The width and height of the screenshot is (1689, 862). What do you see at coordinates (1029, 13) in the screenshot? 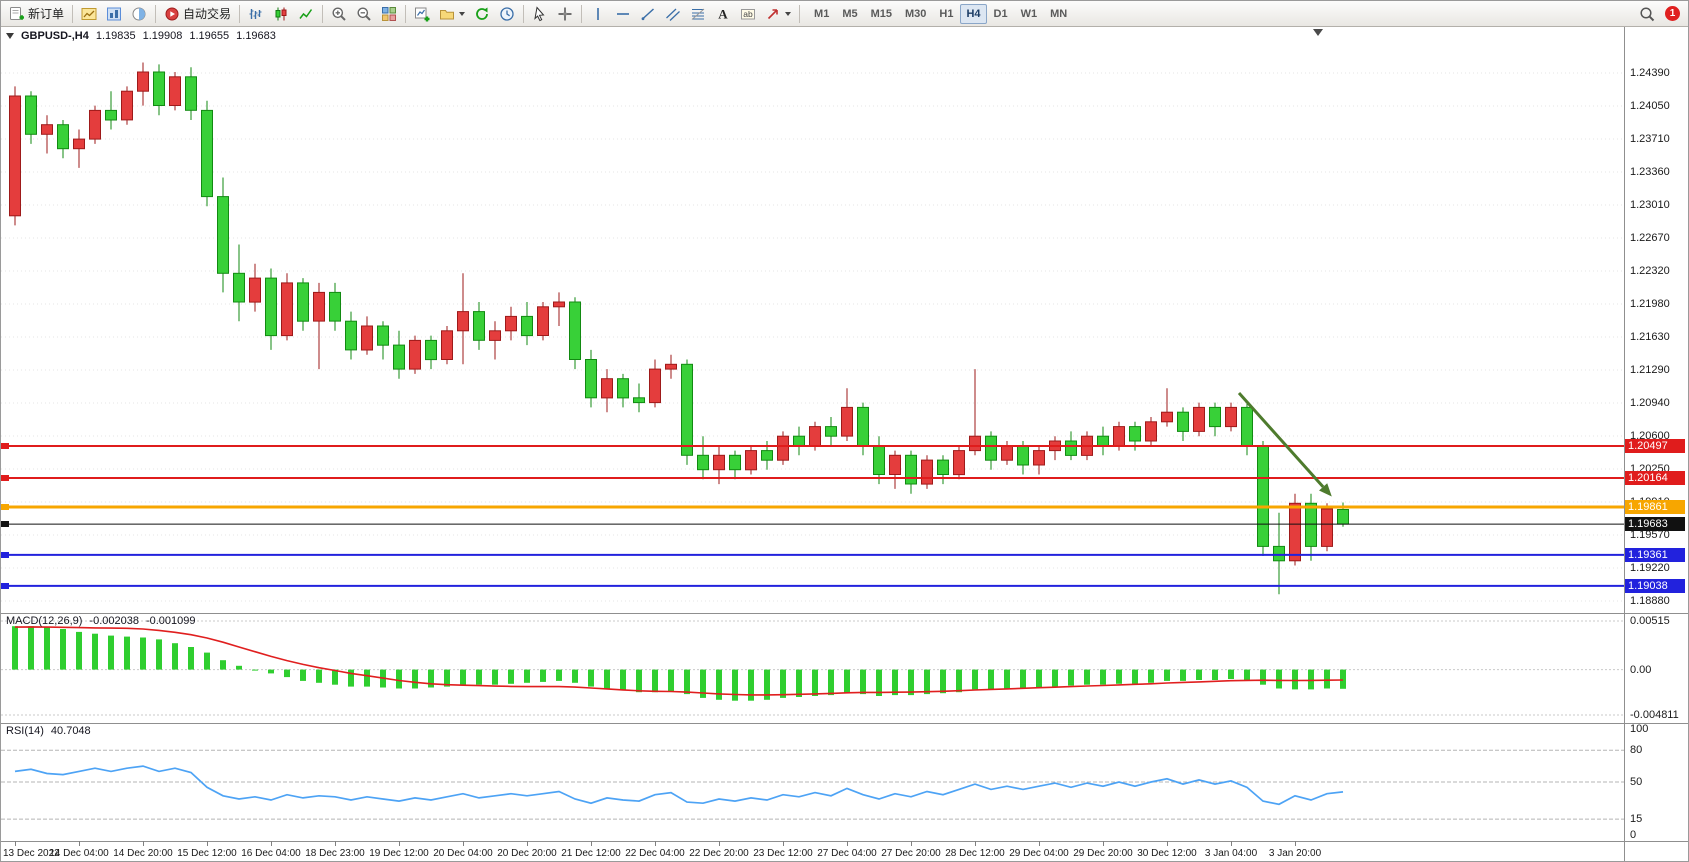
I see `timeframe-w1-button: W1` at bounding box center [1029, 13].